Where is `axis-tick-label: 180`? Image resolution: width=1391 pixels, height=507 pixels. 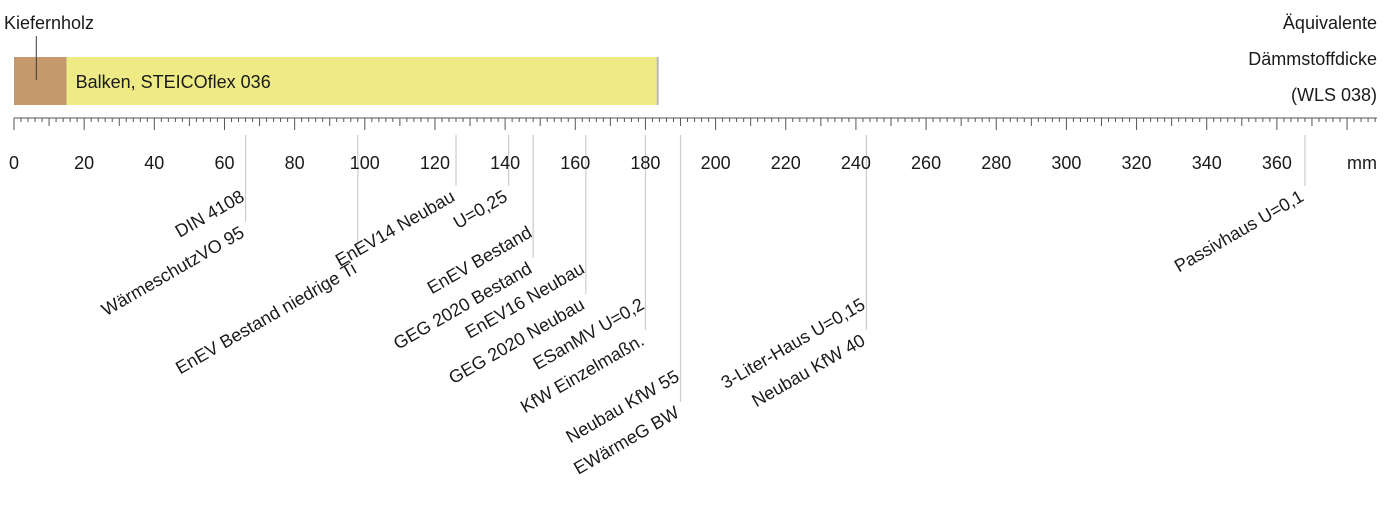 axis-tick-label: 180 is located at coordinates (645, 163).